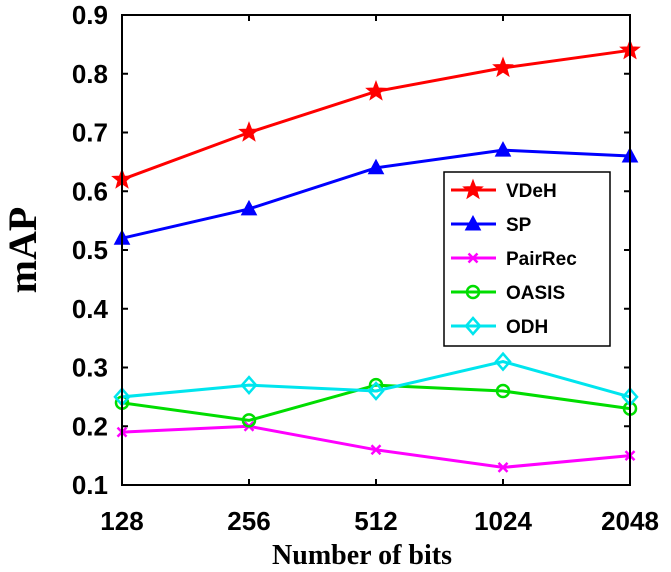 Image resolution: width=671 pixels, height=572 pixels. Describe the element at coordinates (248, 521) in the screenshot. I see `x-tick-label: 256` at that location.